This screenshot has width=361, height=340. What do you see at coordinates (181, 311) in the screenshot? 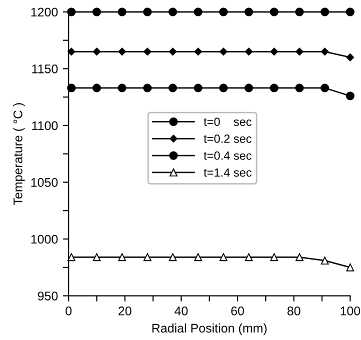
I see `x-tick-label: 40` at bounding box center [181, 311].